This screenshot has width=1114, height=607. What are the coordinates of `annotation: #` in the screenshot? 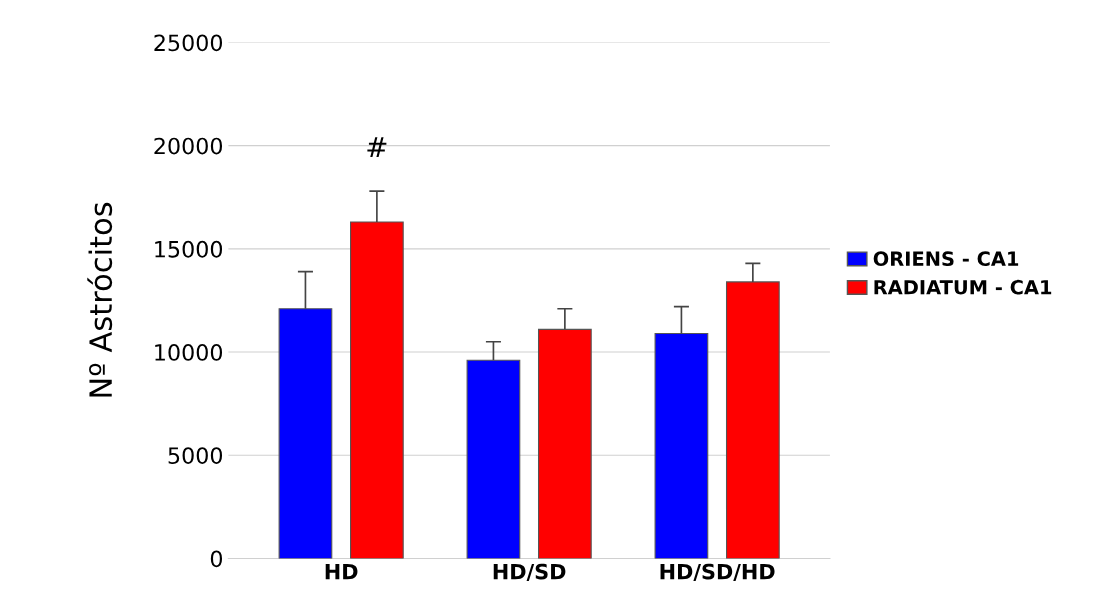 It's located at (377, 147).